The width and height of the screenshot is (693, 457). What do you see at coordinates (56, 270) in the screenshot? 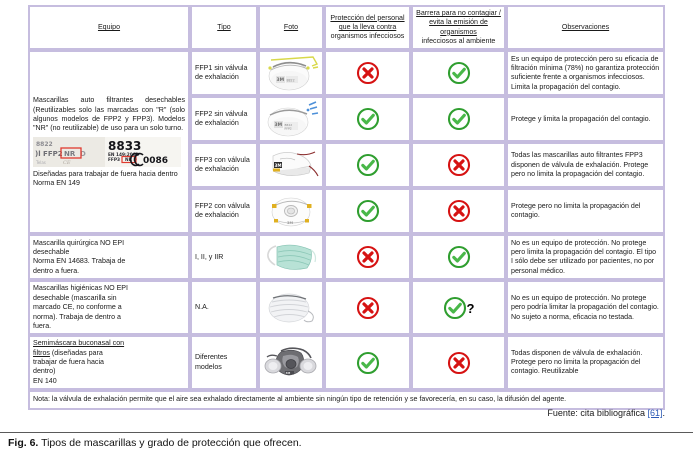
I see `equipo-surgical-line4: dentro a fuera.` at bounding box center [56, 270].